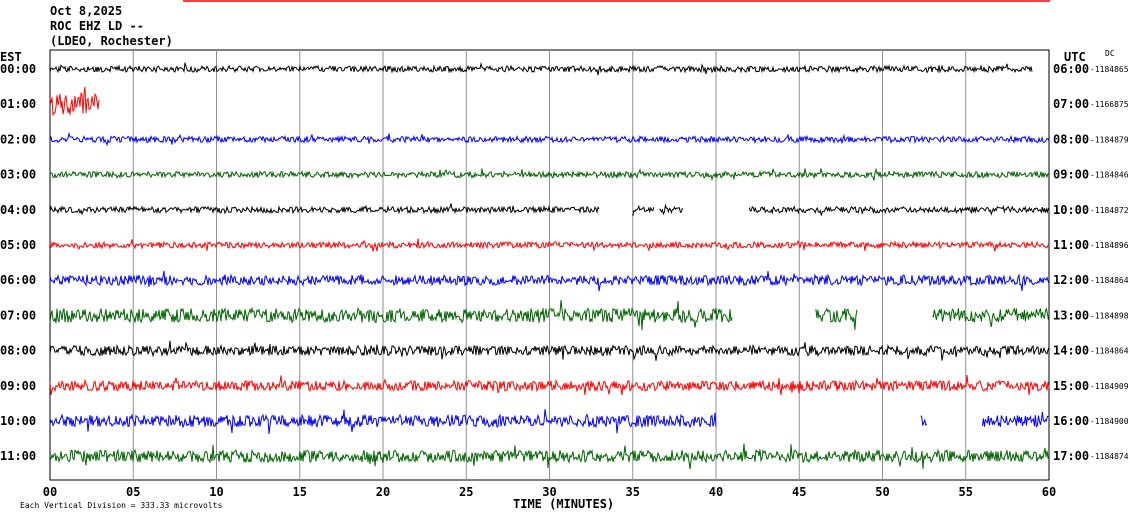  What do you see at coordinates (1071, 69) in the screenshot?
I see `utc-label-0600: 06:00` at bounding box center [1071, 69].